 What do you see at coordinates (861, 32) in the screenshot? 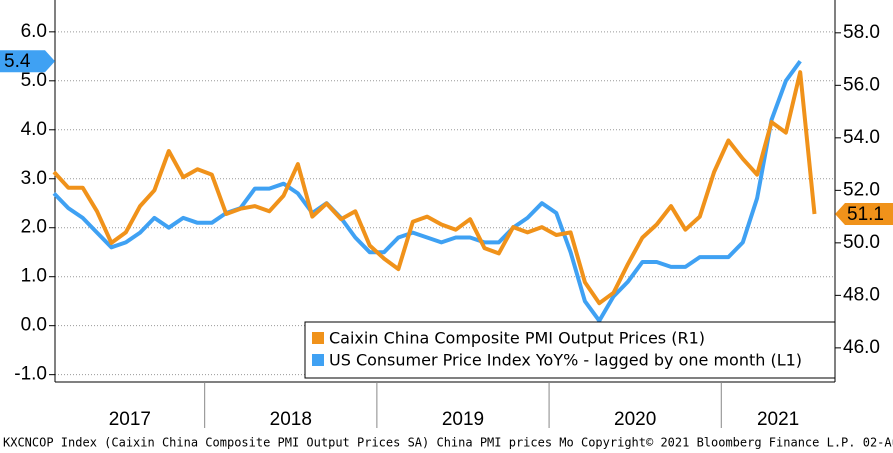
I see `y2-tick-label: 58.0` at bounding box center [861, 32].